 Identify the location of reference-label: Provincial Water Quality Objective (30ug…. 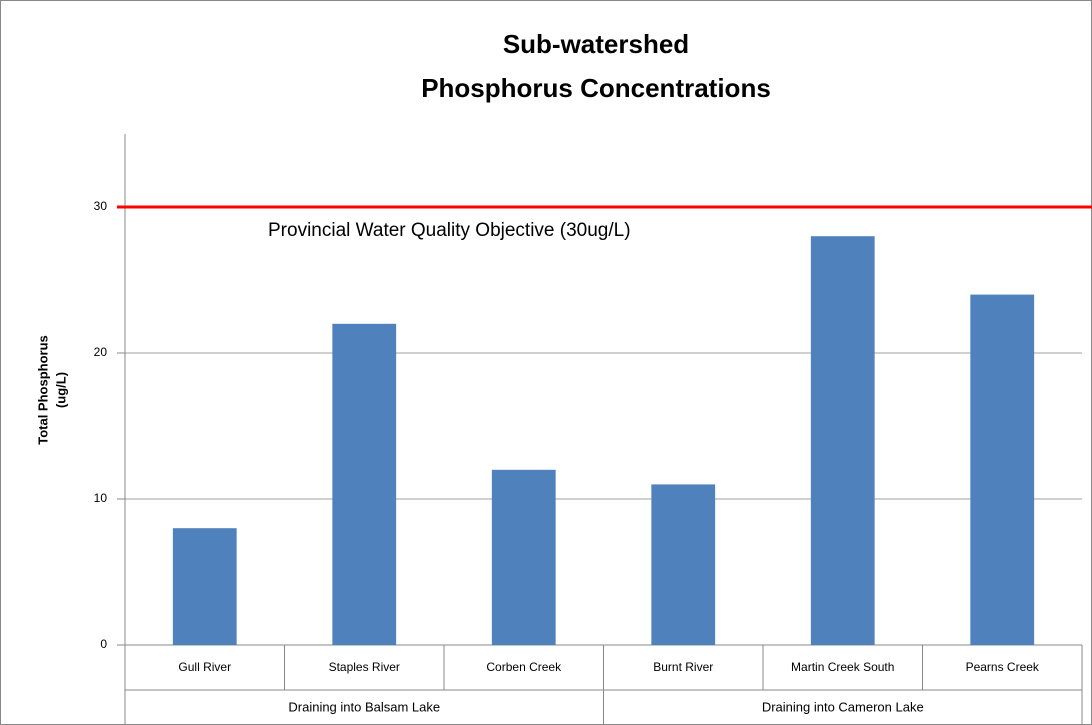
(449, 230).